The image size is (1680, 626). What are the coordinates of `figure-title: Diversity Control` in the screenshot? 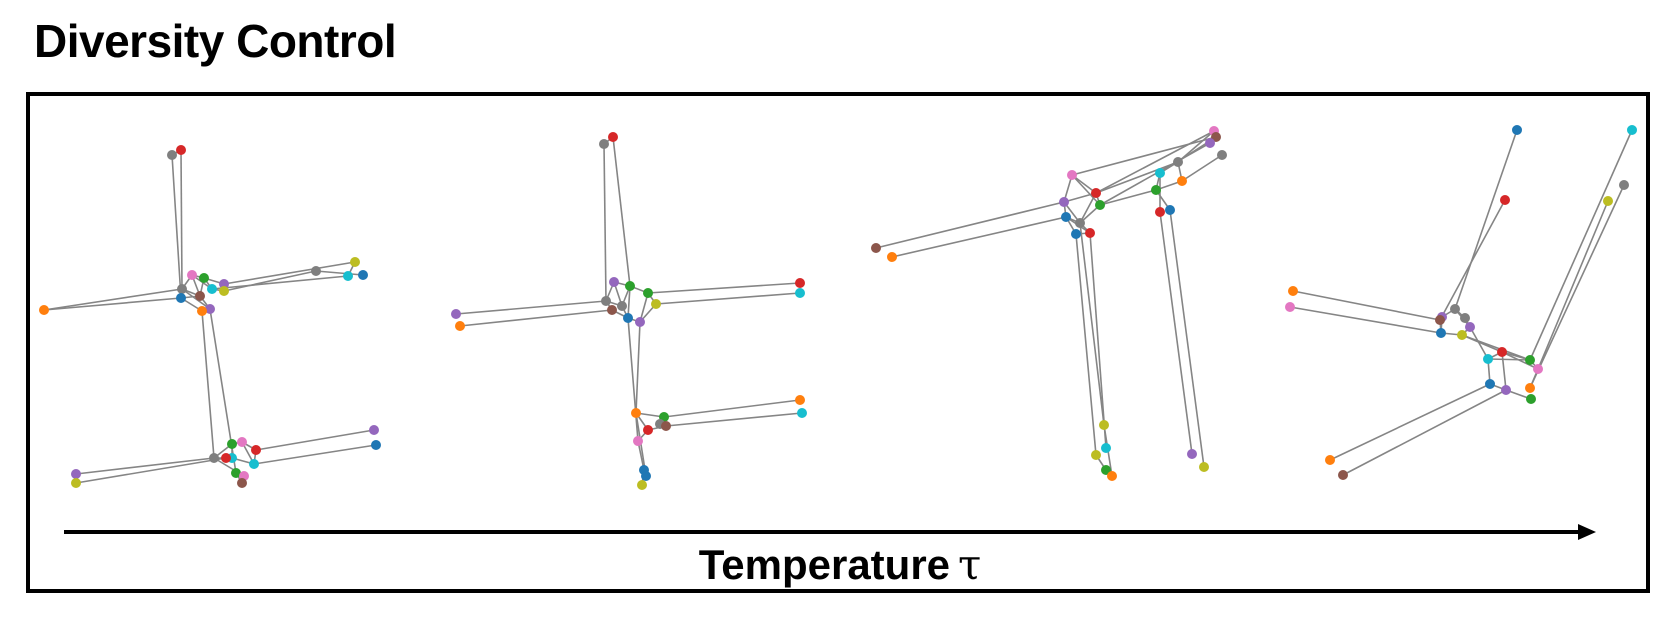 It's located at (215, 41).